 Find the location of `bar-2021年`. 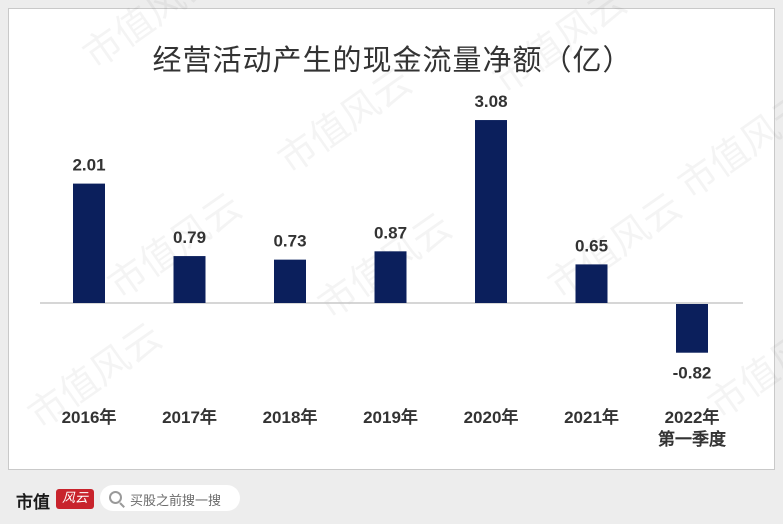

bar-2021年 is located at coordinates (591, 283).